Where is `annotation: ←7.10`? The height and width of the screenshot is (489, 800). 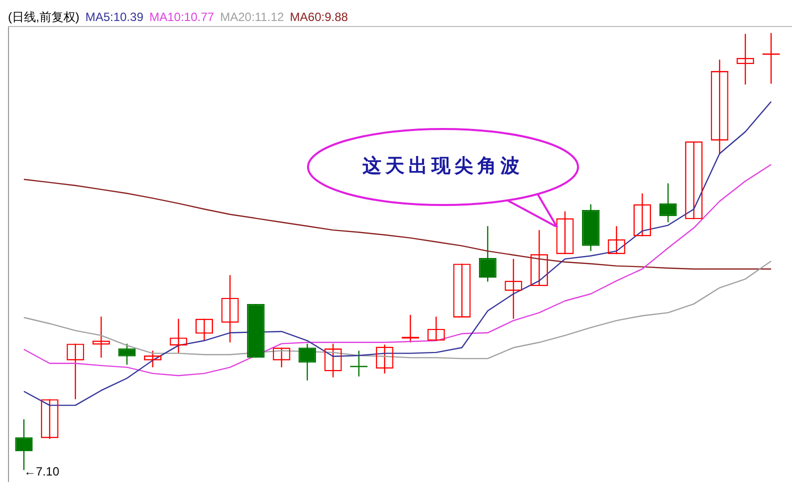 annotation: ←7.10 is located at coordinates (42, 471).